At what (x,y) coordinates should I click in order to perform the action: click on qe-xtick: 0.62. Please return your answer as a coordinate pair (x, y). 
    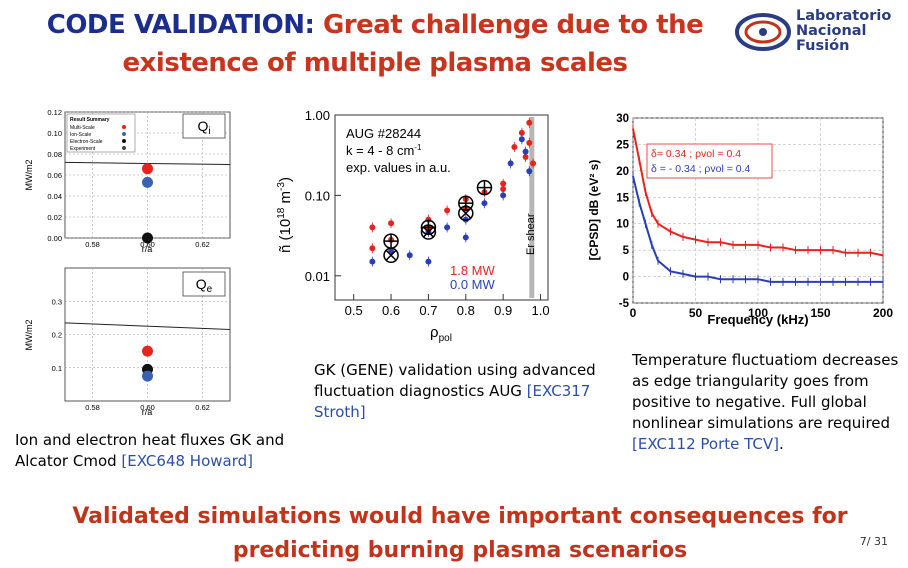
    Looking at the image, I should click on (202, 407).